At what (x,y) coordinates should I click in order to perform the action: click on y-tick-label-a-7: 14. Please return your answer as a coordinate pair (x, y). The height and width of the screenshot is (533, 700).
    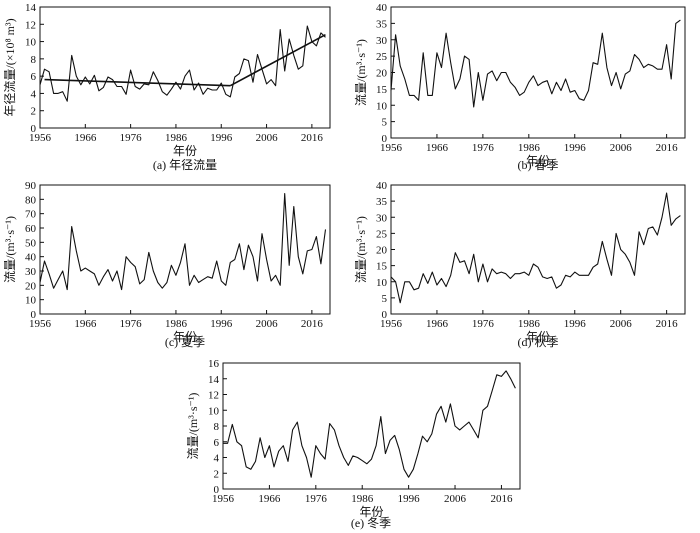
    Looking at the image, I should click on (31, 8).